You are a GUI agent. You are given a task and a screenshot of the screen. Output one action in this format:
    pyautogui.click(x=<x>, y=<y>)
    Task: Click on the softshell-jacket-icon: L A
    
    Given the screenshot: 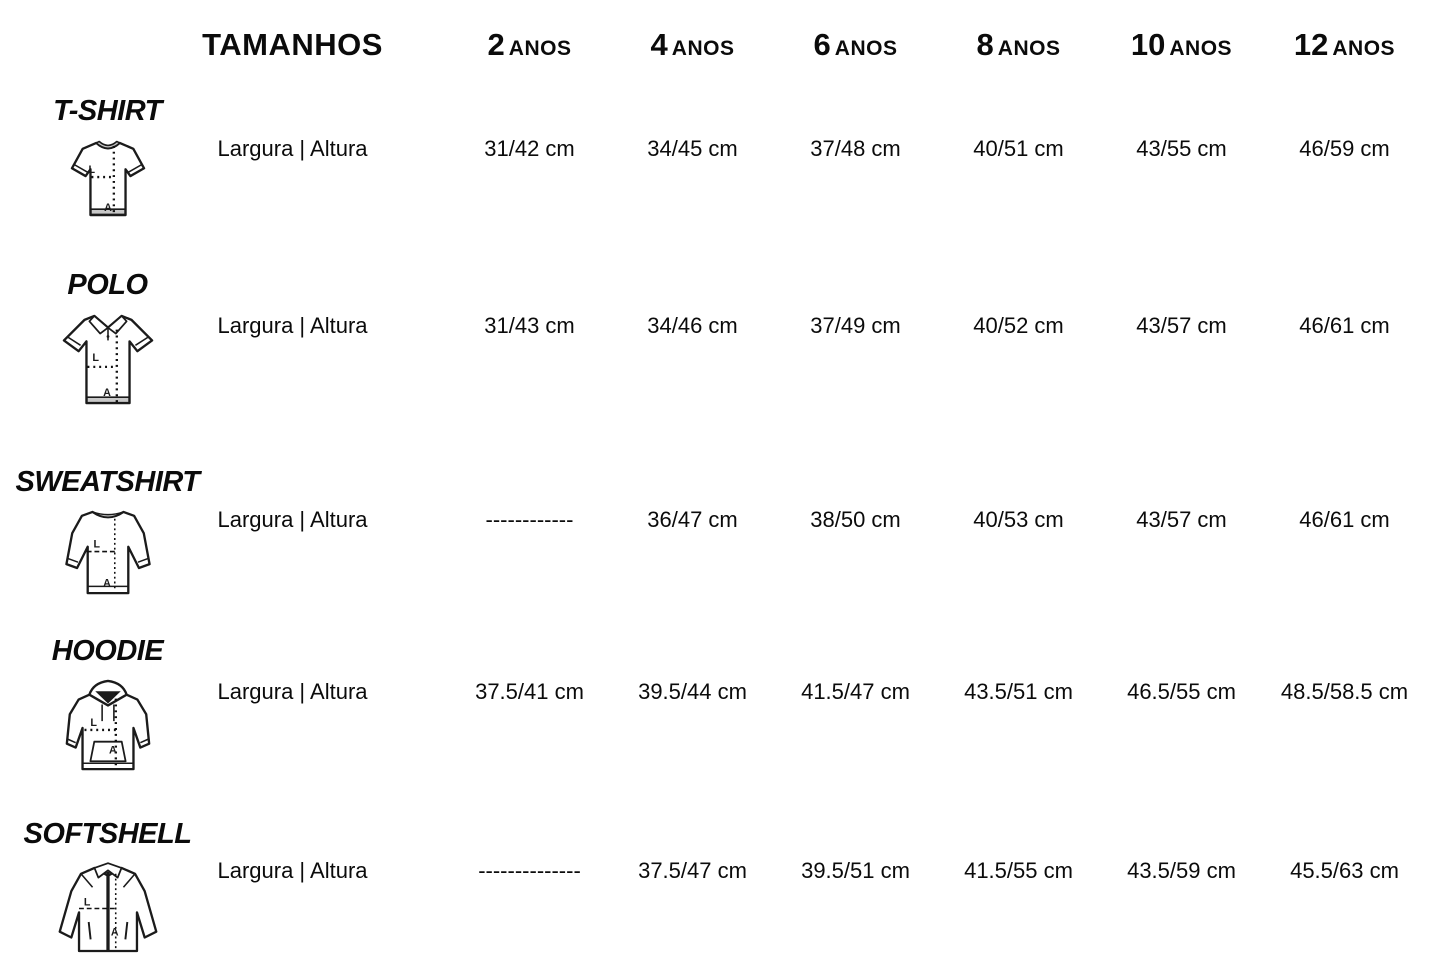 What is the action you would take?
    pyautogui.click(x=108, y=909)
    